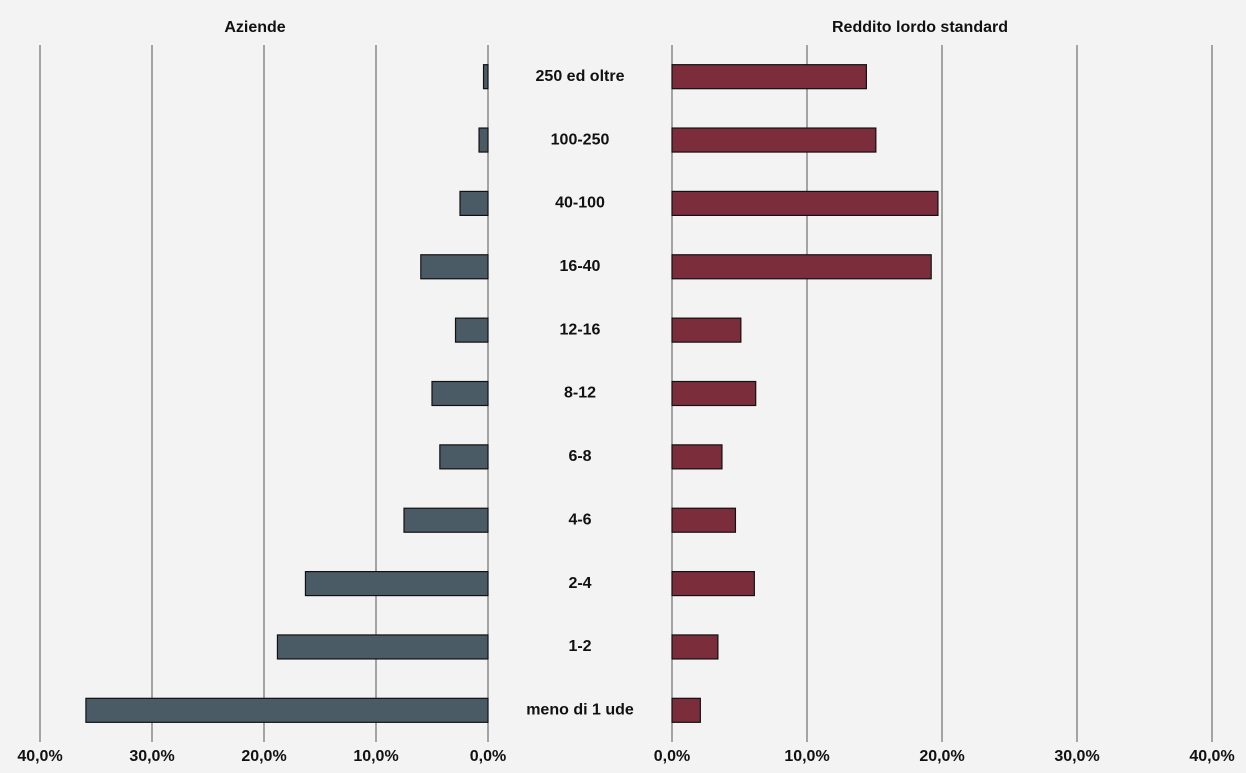 The width and height of the screenshot is (1246, 773). I want to click on category-label: 12-16, so click(580, 329).